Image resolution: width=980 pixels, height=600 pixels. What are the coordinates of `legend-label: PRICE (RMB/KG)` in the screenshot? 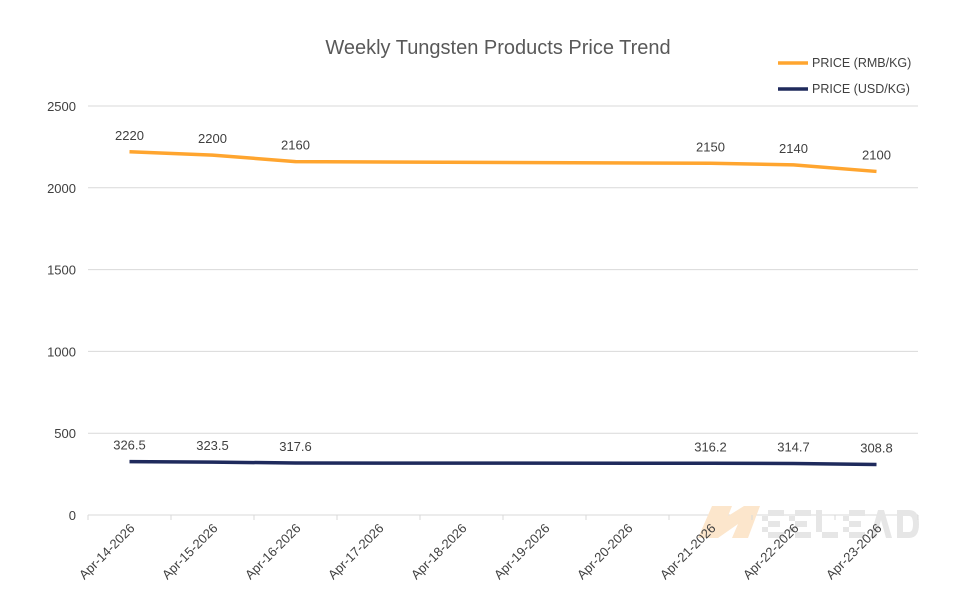 It's located at (861, 63).